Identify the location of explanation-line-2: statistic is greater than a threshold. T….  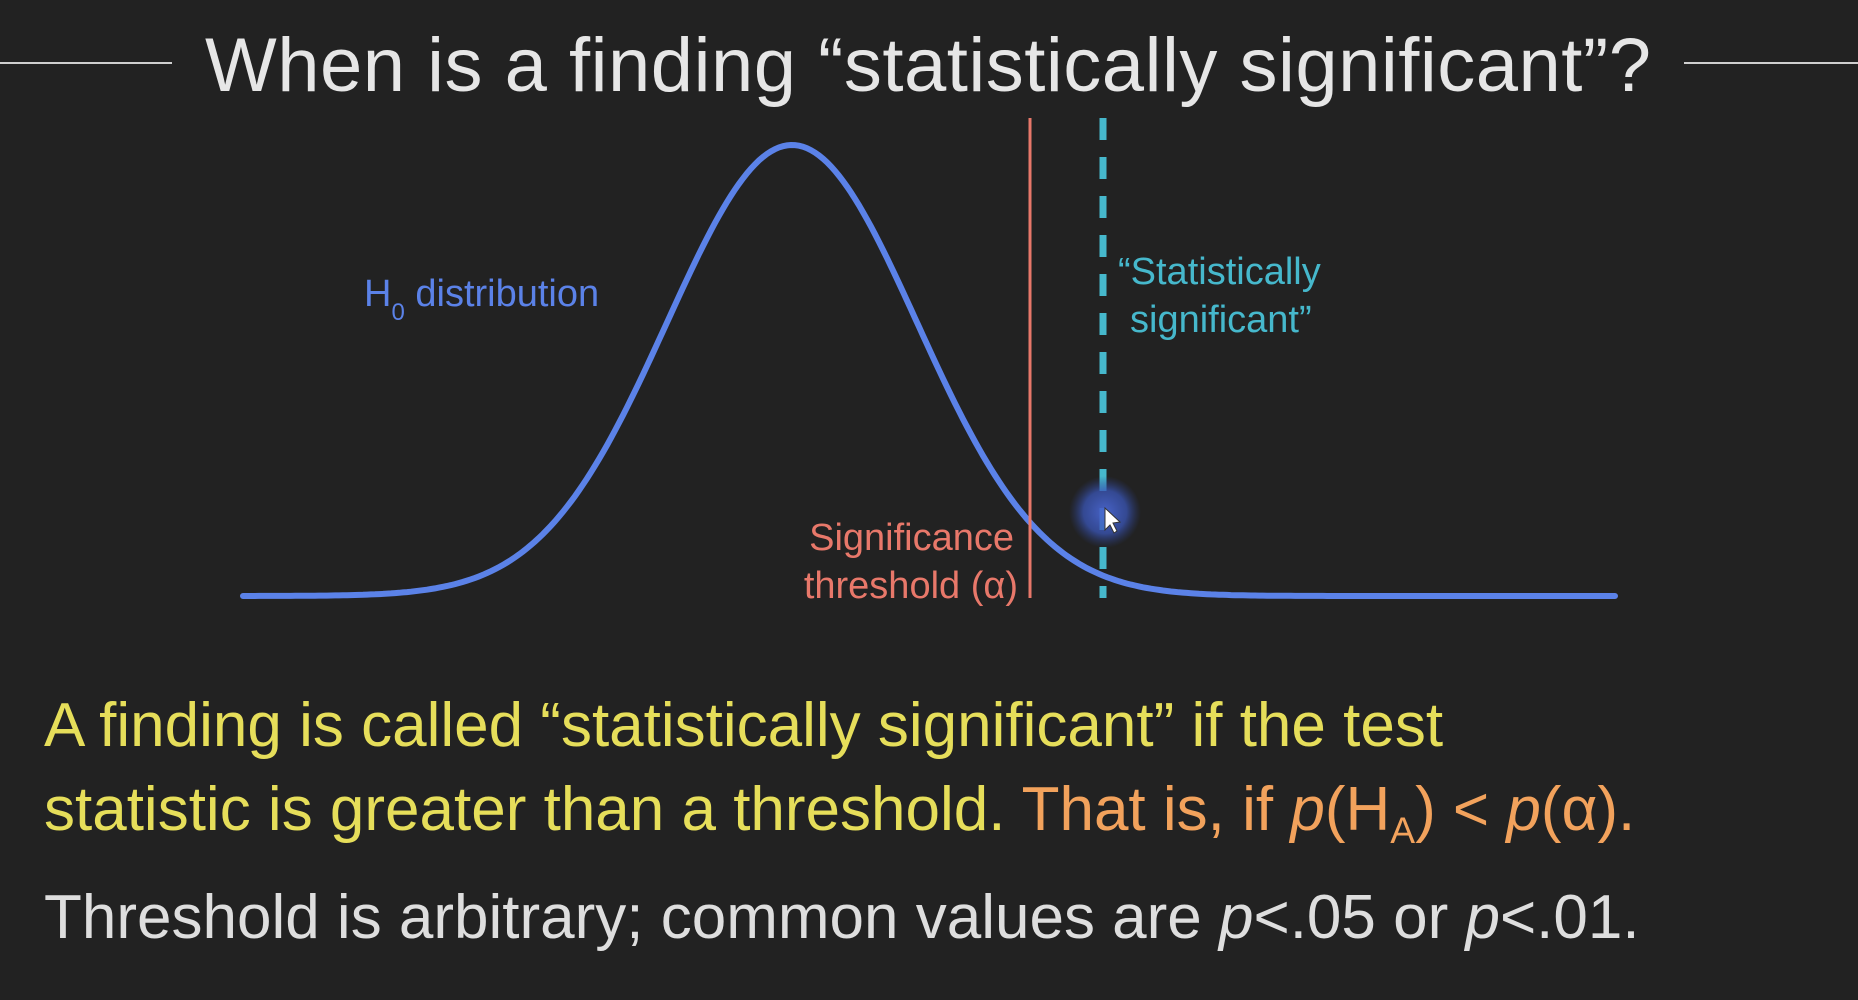
(839, 810).